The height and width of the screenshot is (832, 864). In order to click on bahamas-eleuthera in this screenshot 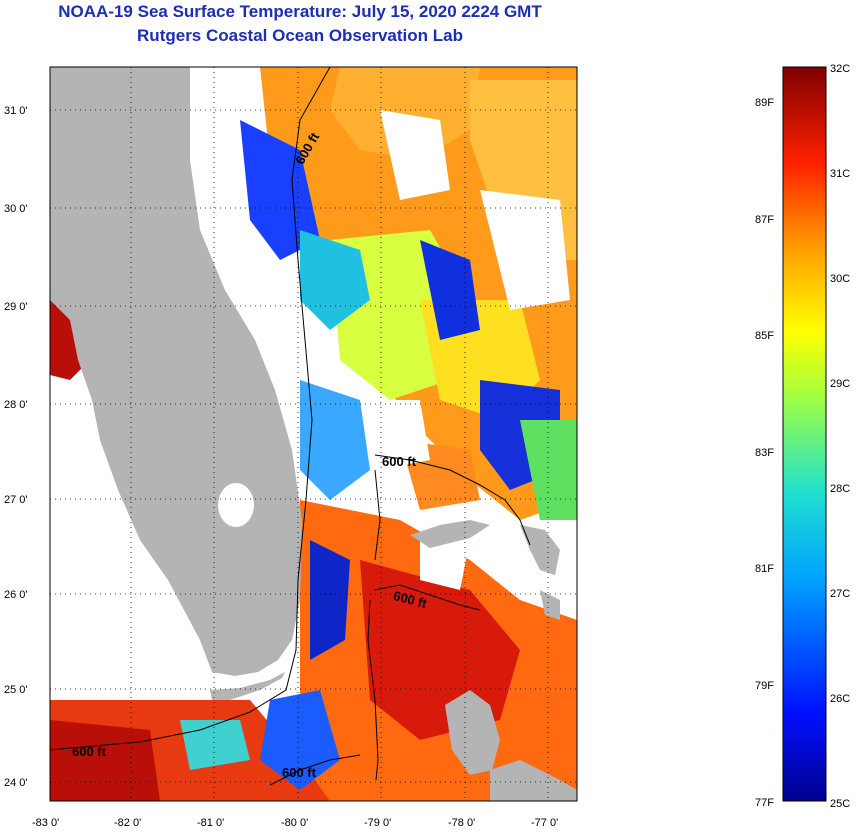, I will do `click(550, 605)`.